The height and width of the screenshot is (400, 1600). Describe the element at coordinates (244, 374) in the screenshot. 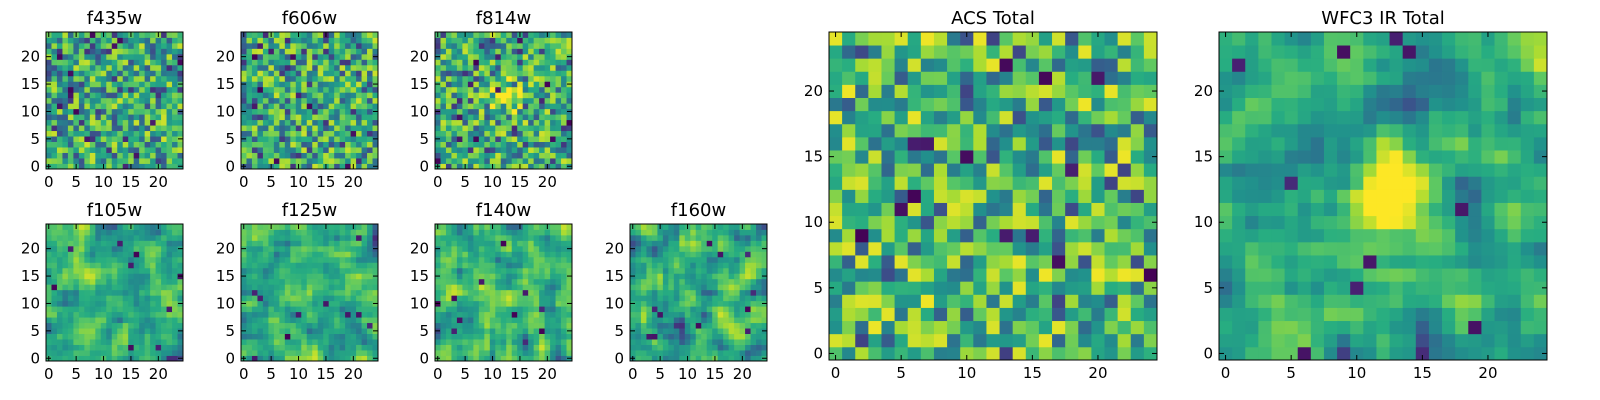

I see `x-tick-label: 0` at that location.